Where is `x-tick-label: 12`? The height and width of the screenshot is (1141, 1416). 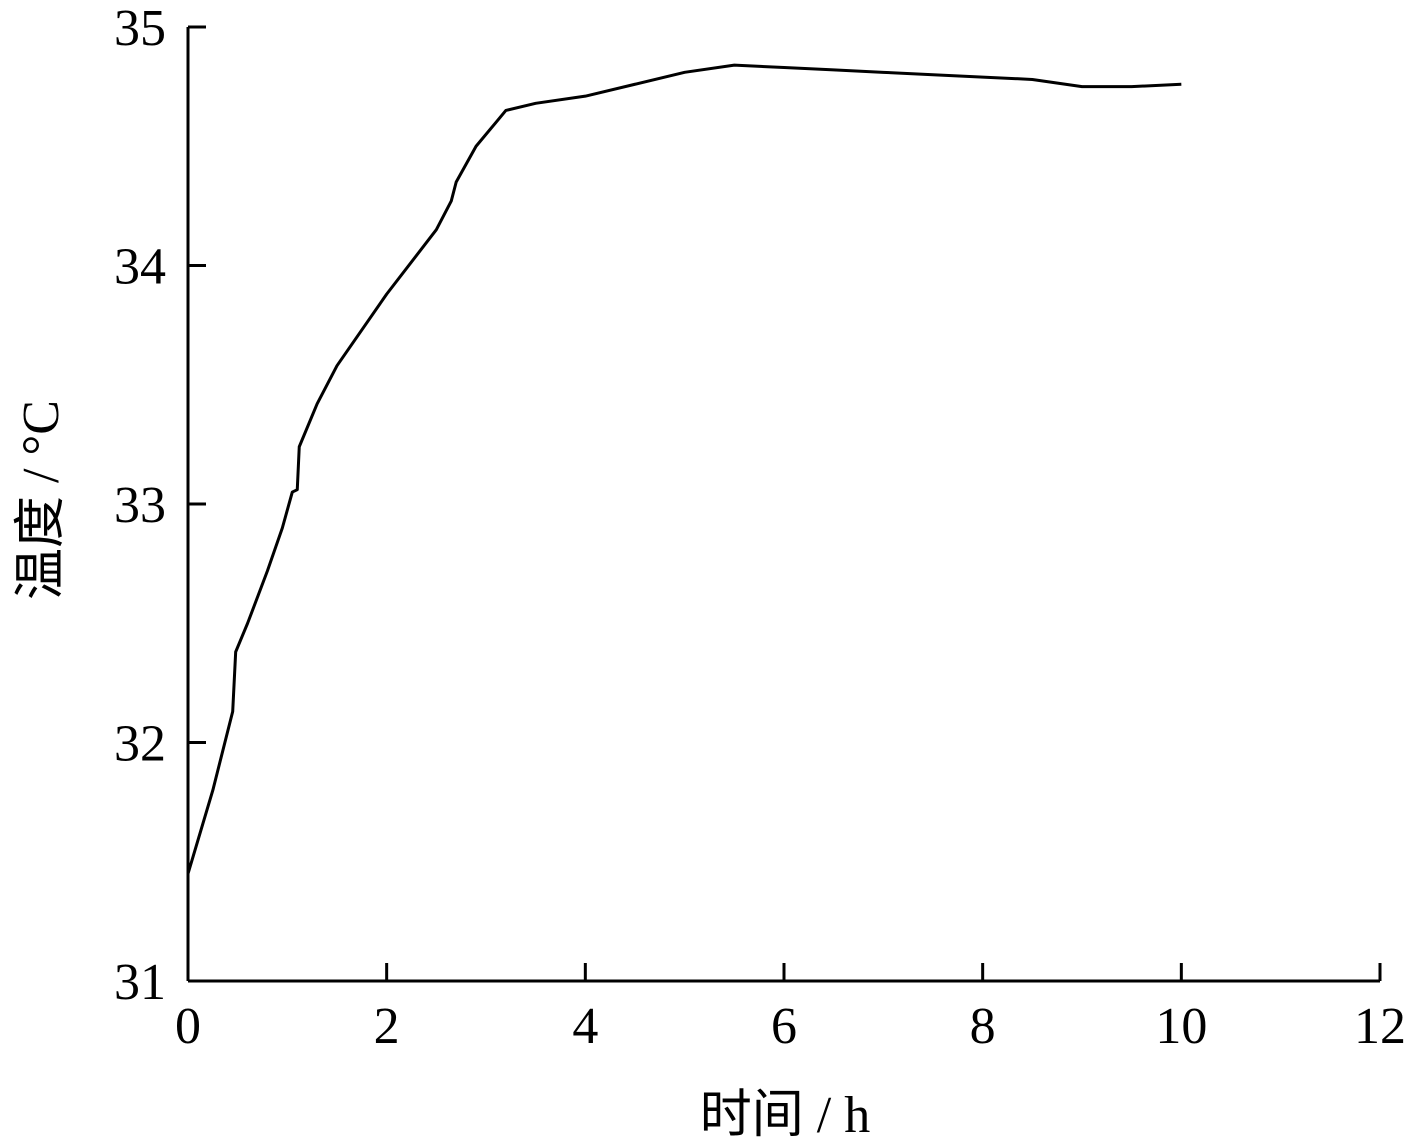
x-tick-label: 12 is located at coordinates (1380, 1026).